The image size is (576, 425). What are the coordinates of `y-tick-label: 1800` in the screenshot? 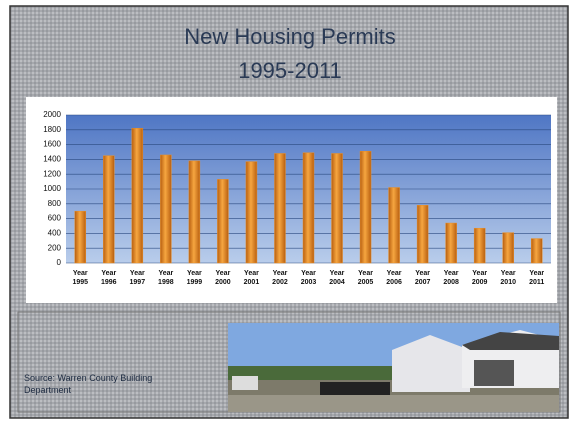 It's located at (52, 129).